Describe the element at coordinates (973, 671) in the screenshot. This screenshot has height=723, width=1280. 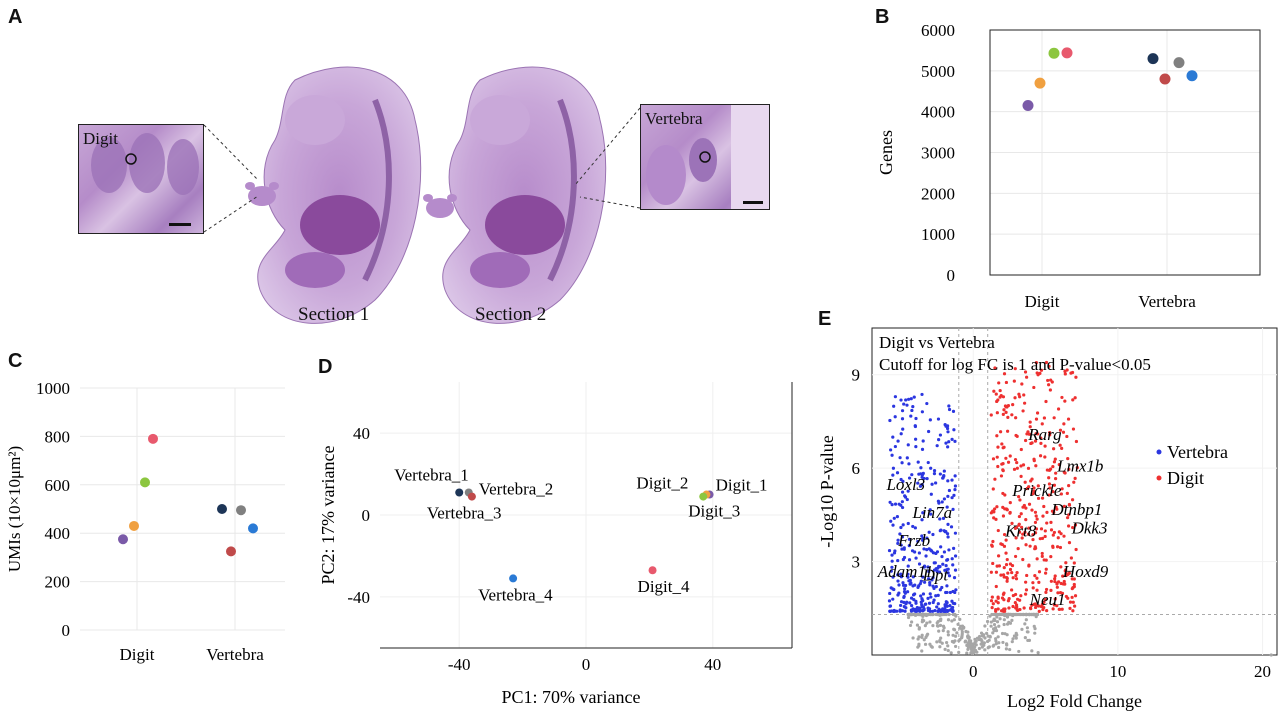
I see `x-tick-label: 0` at that location.